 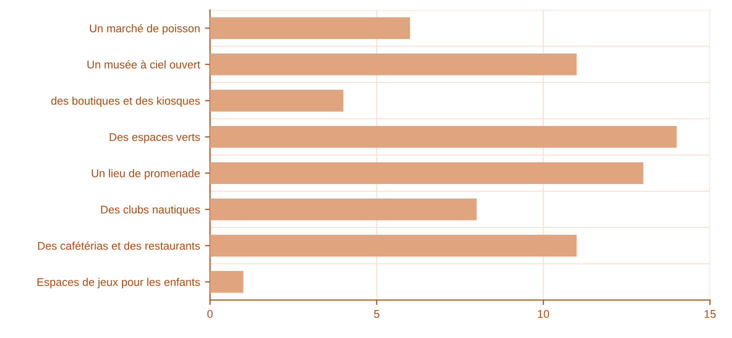 I want to click on y-tick-label: Des cafétérias et des restaurants, so click(x=119, y=245).